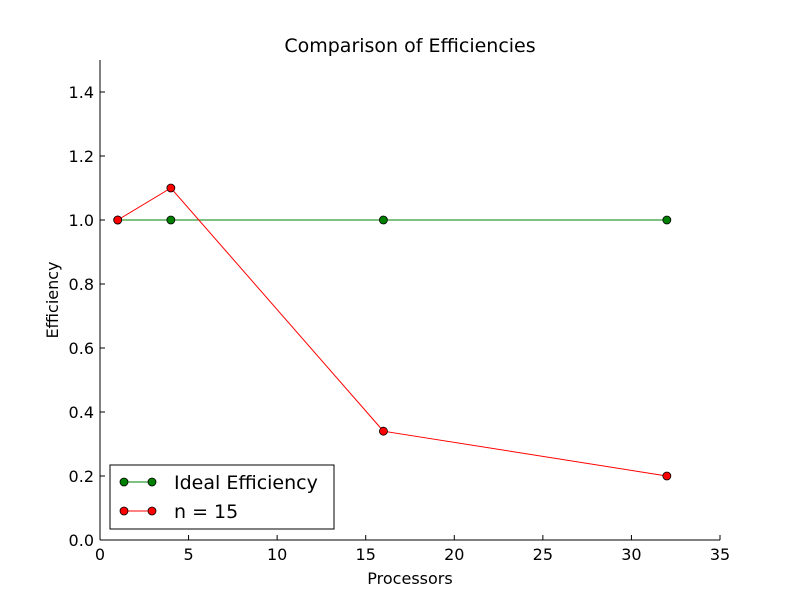 This screenshot has height=604, width=800. What do you see at coordinates (366, 554) in the screenshot?
I see `x-tick-label: 15` at bounding box center [366, 554].